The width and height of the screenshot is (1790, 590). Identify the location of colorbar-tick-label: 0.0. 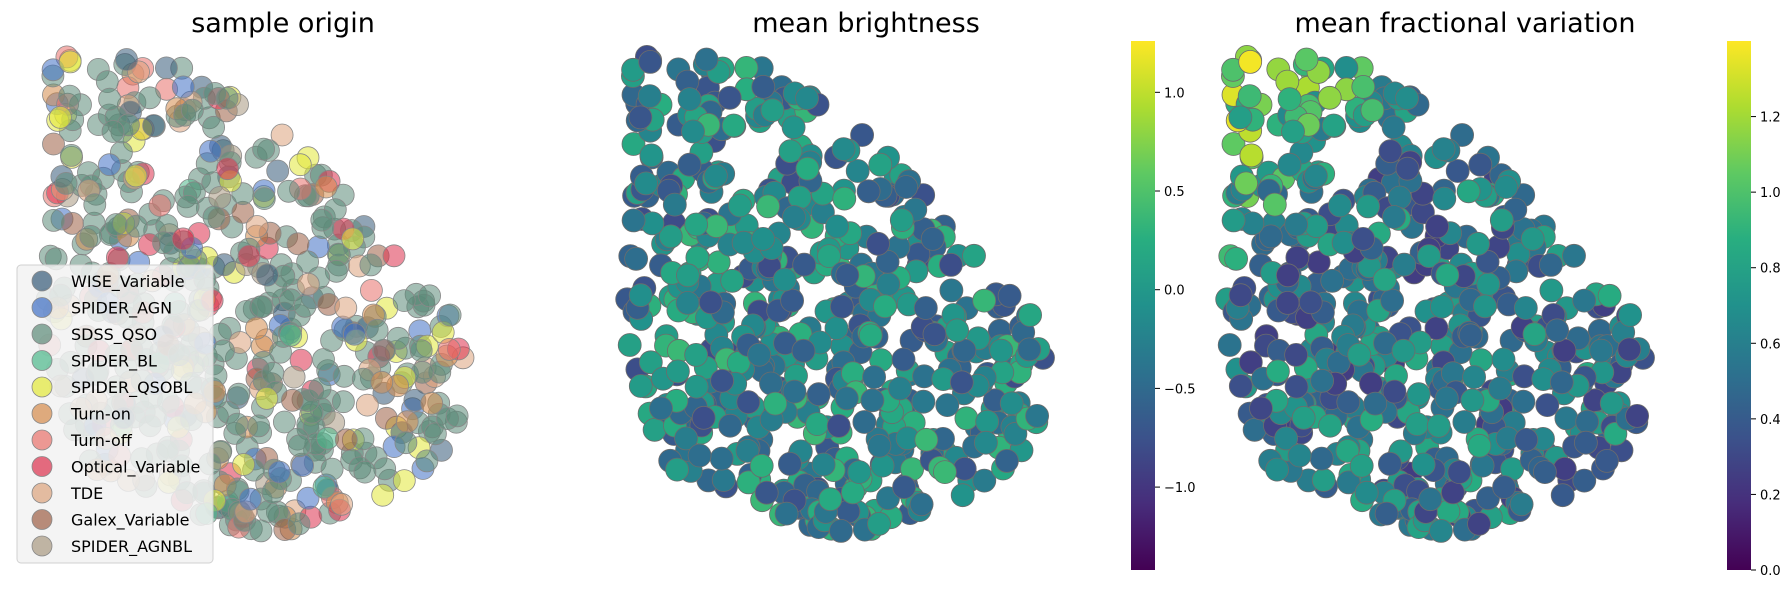
(1770, 571).